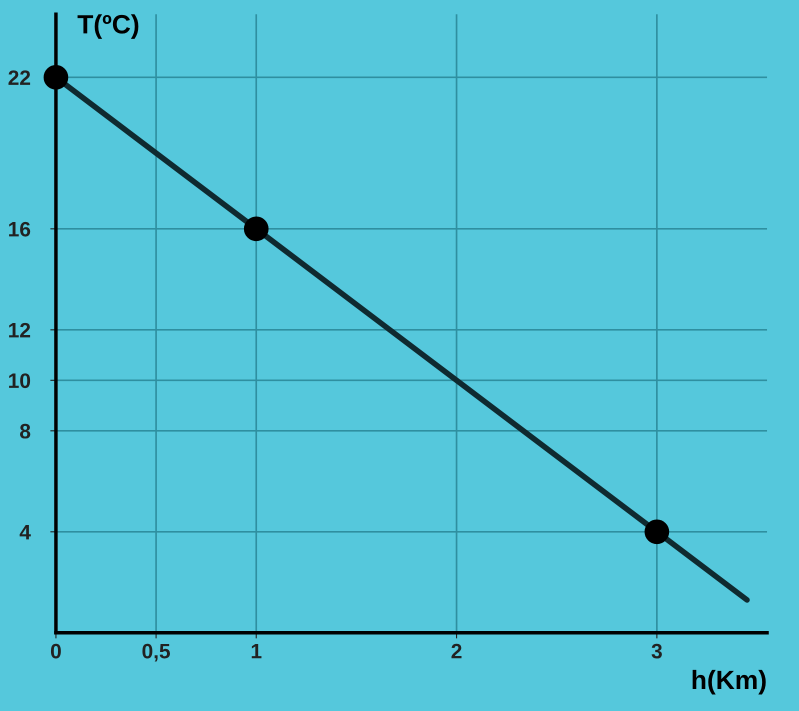  Describe the element at coordinates (25, 532) in the screenshot. I see `y-tick-label: 4` at that location.